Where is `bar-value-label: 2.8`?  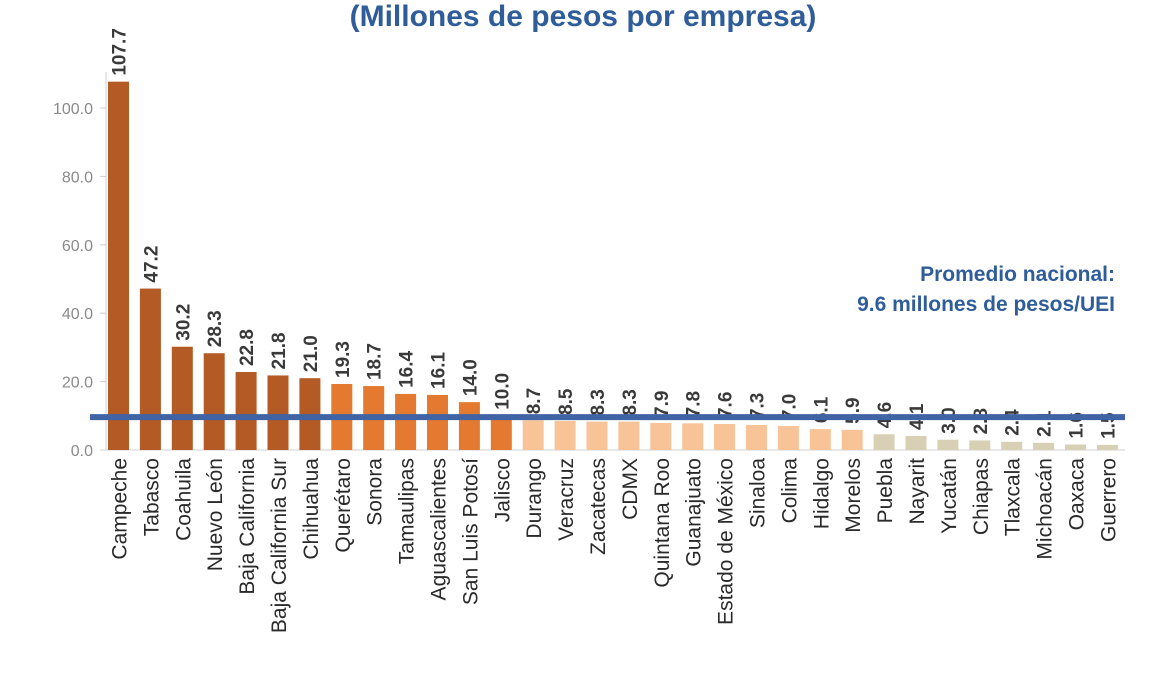
bar-value-label: 2.8 is located at coordinates (981, 421).